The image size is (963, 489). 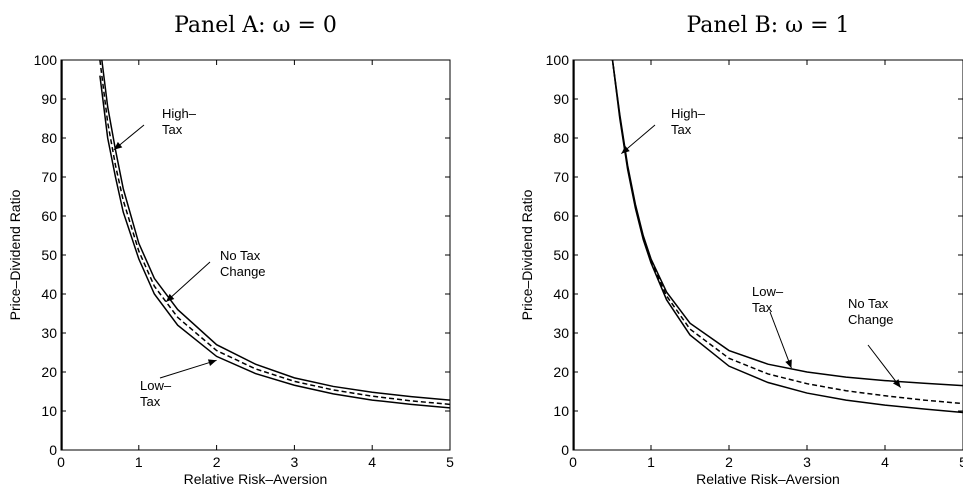 What do you see at coordinates (767, 25) in the screenshot?
I see `chart-title: Panel B: ω = 1` at bounding box center [767, 25].